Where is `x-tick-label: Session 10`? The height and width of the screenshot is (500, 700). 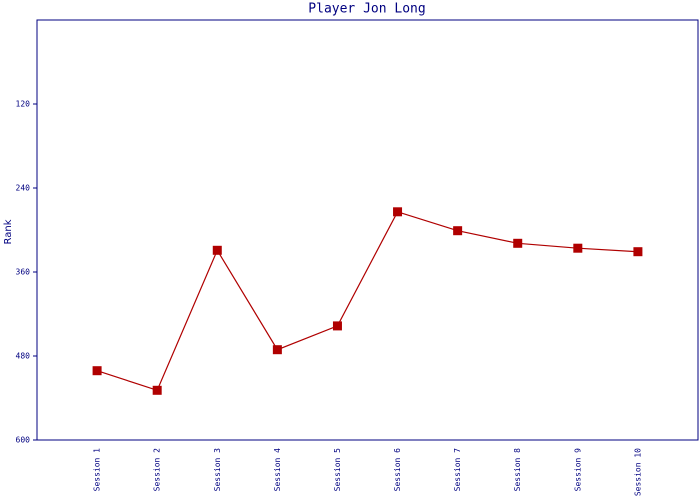 x-tick-label: Session 10 is located at coordinates (637, 472).